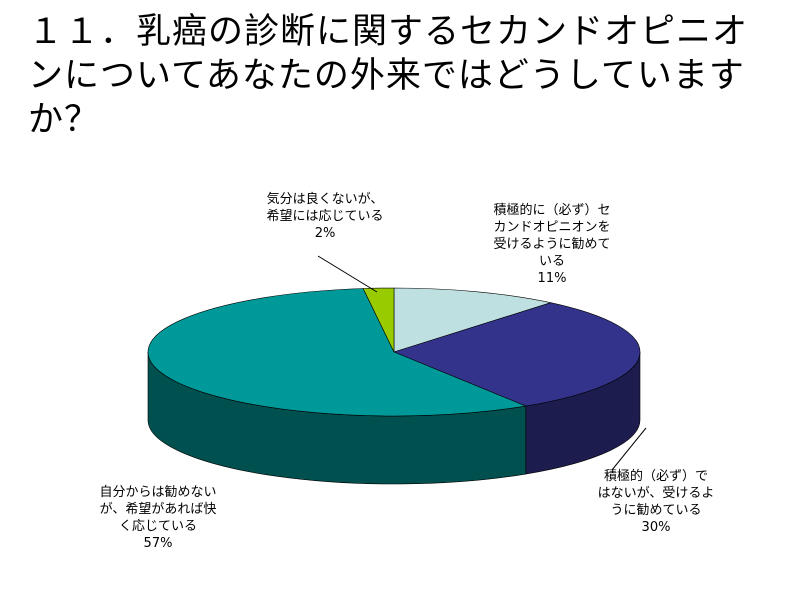  What do you see at coordinates (157, 492) in the screenshot?
I see `slice-label-2-line: 自分からは勧めない` at bounding box center [157, 492].